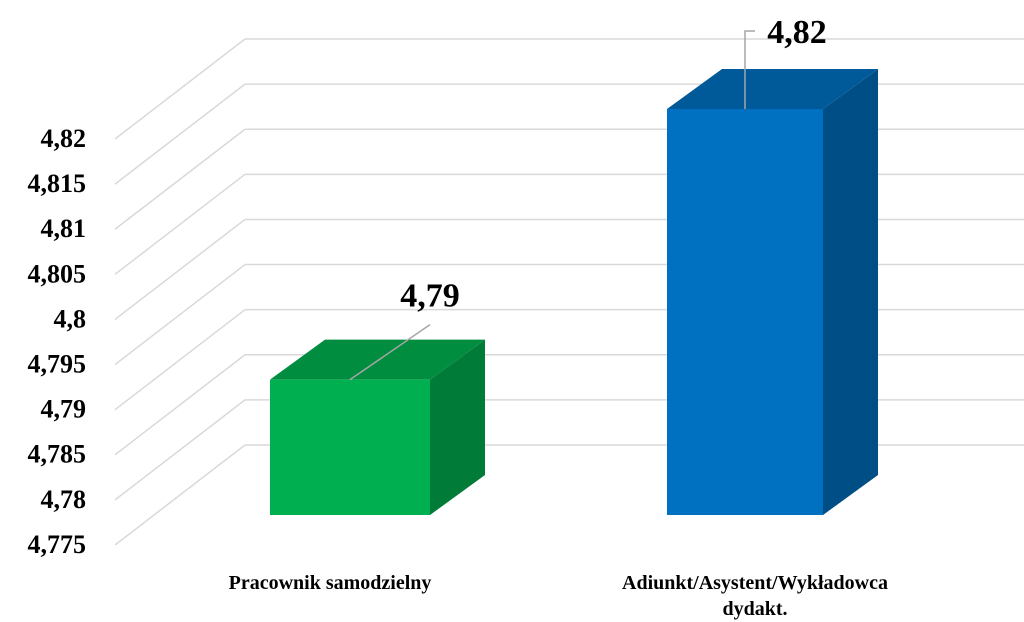  I want to click on x-tick-label: Pracownik samodzielny, so click(330, 583).